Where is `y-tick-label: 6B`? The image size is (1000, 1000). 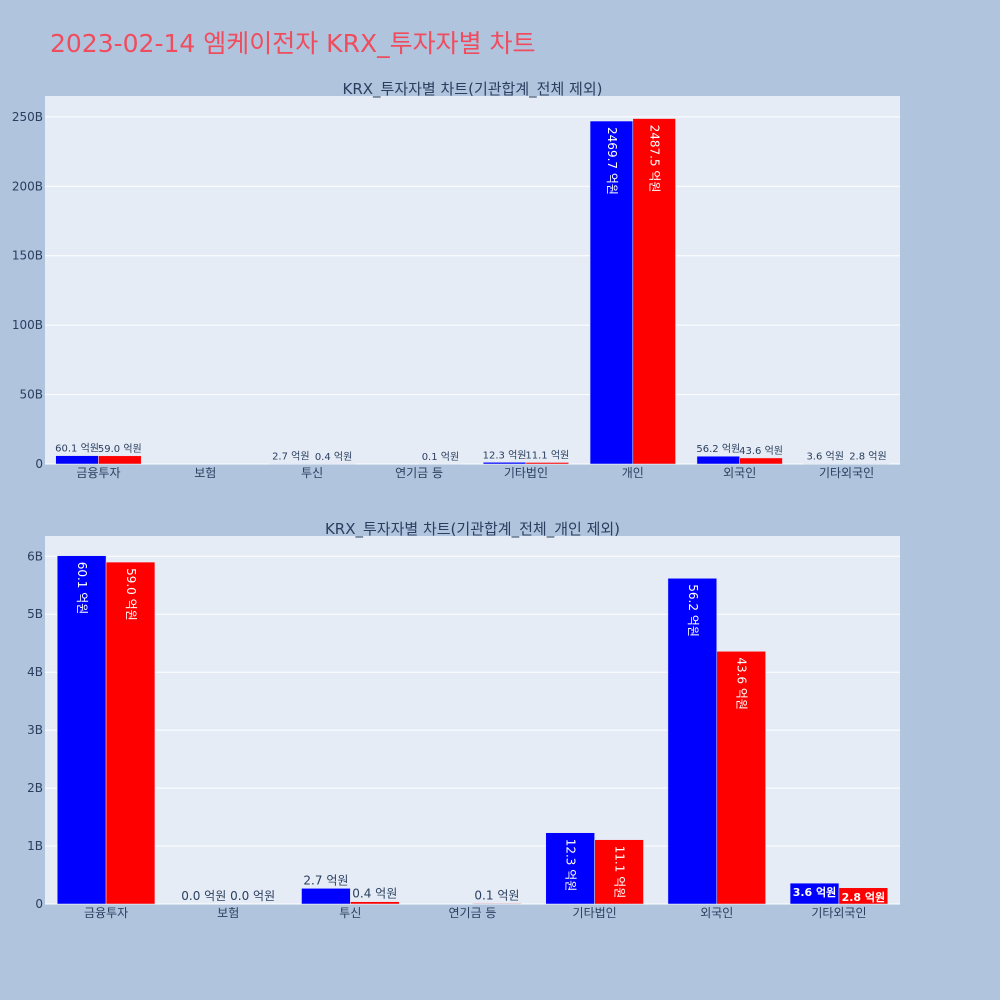 y-tick-label: 6B is located at coordinates (35, 556).